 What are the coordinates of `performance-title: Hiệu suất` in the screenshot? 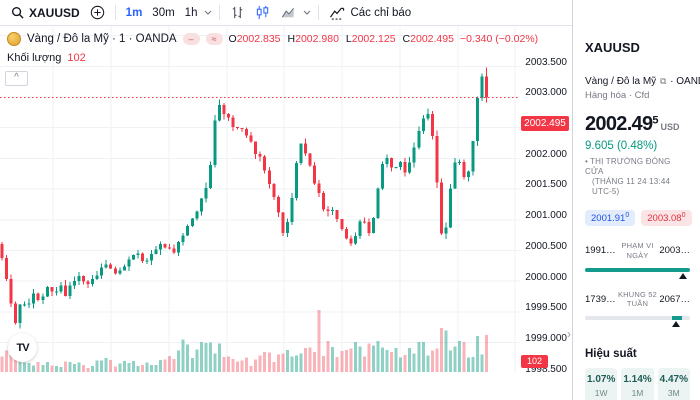 It's located at (611, 354).